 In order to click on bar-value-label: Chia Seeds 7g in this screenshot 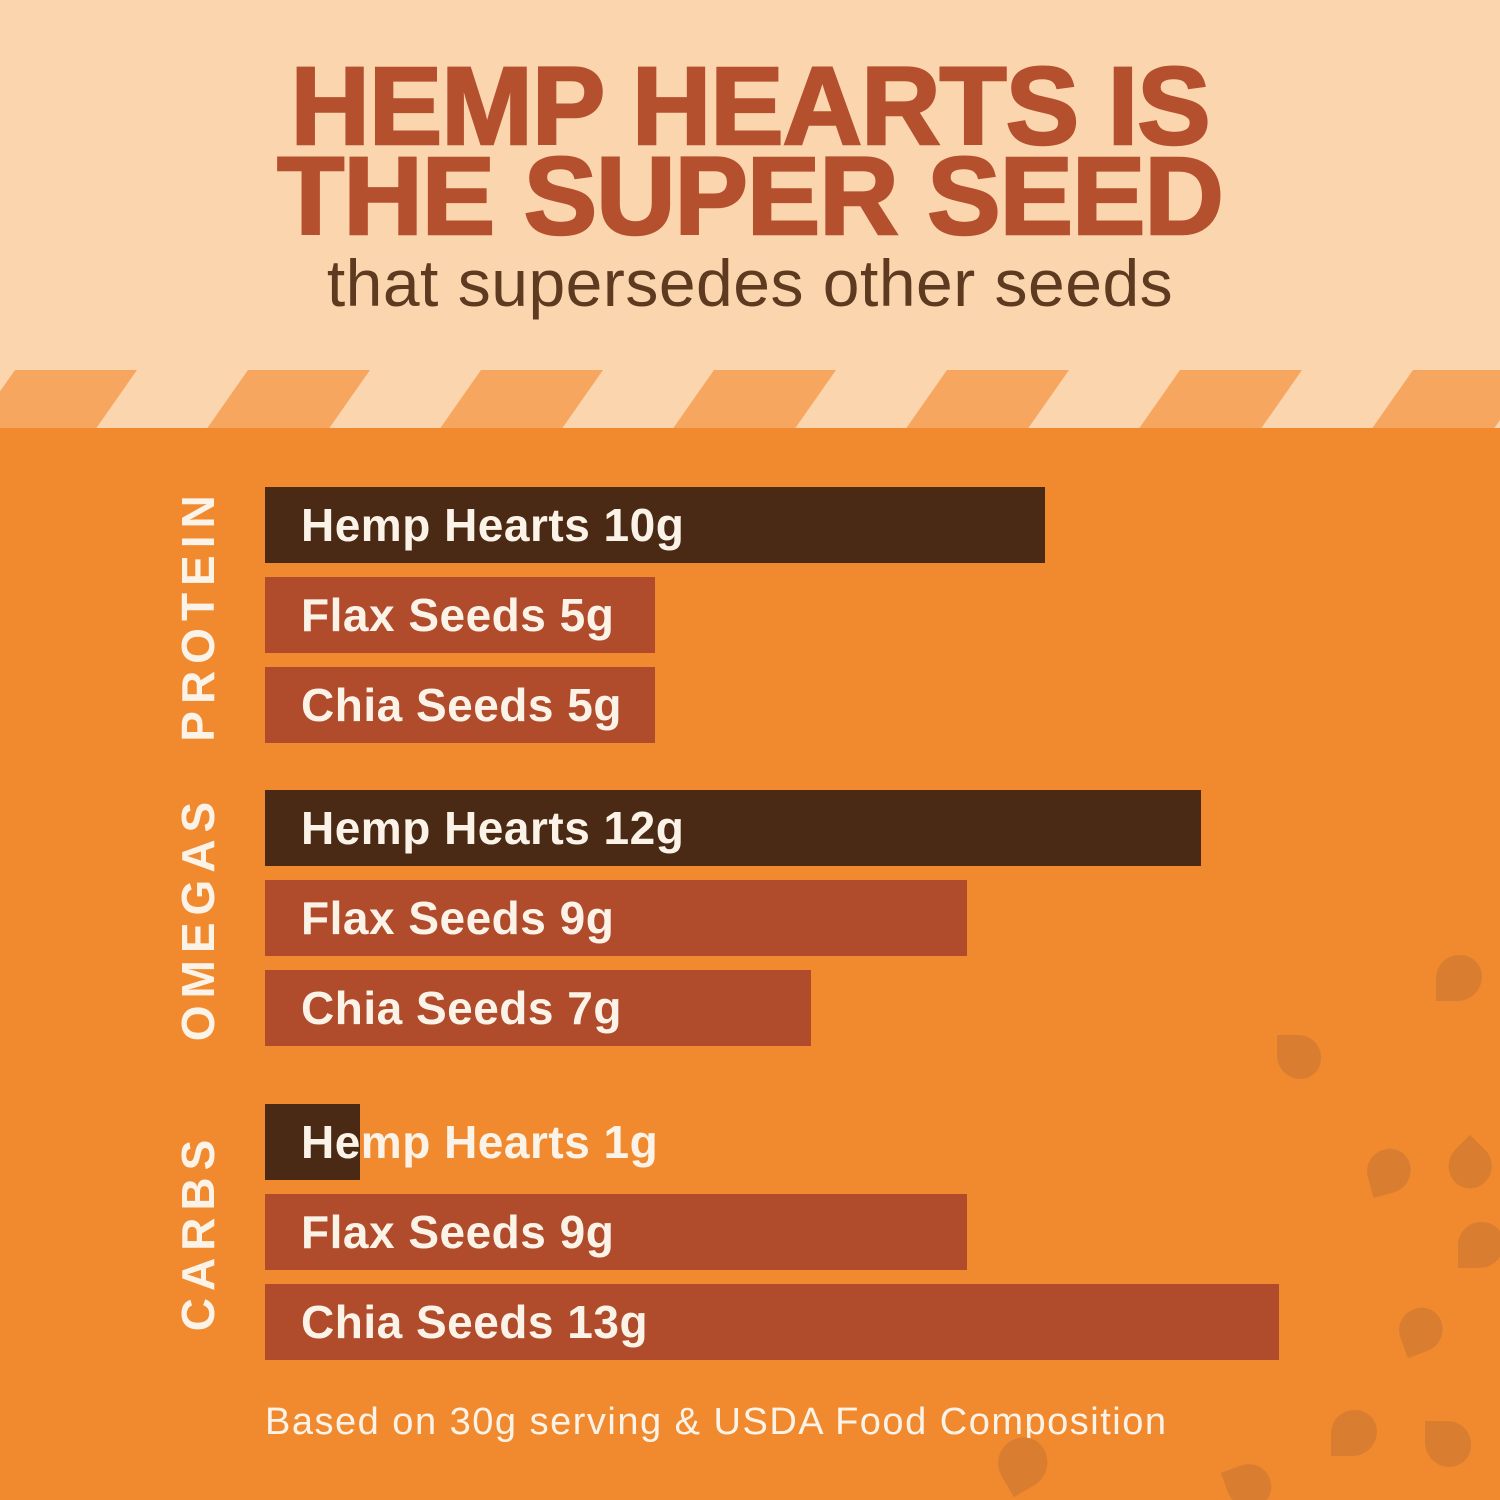, I will do `click(461, 1008)`.